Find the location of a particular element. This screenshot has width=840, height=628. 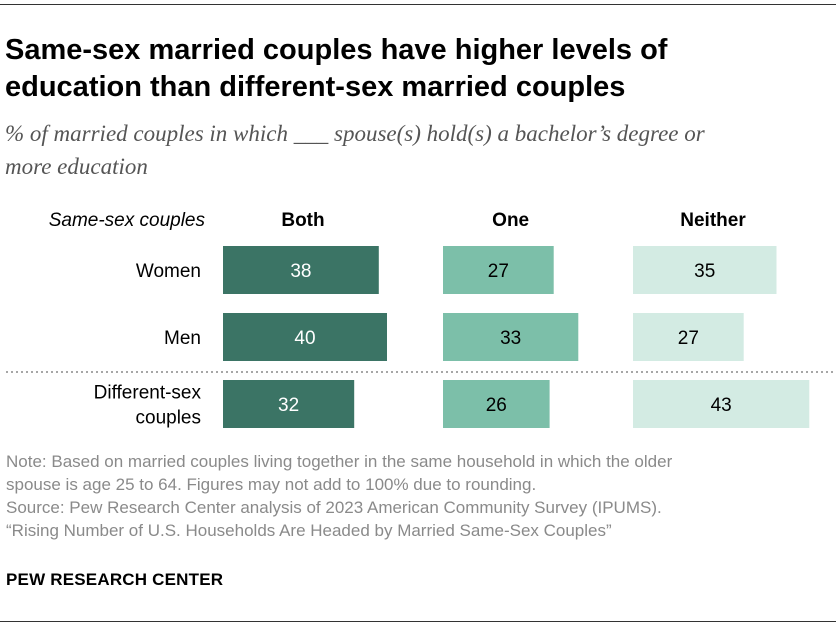

bar-women-one is located at coordinates (498, 270).